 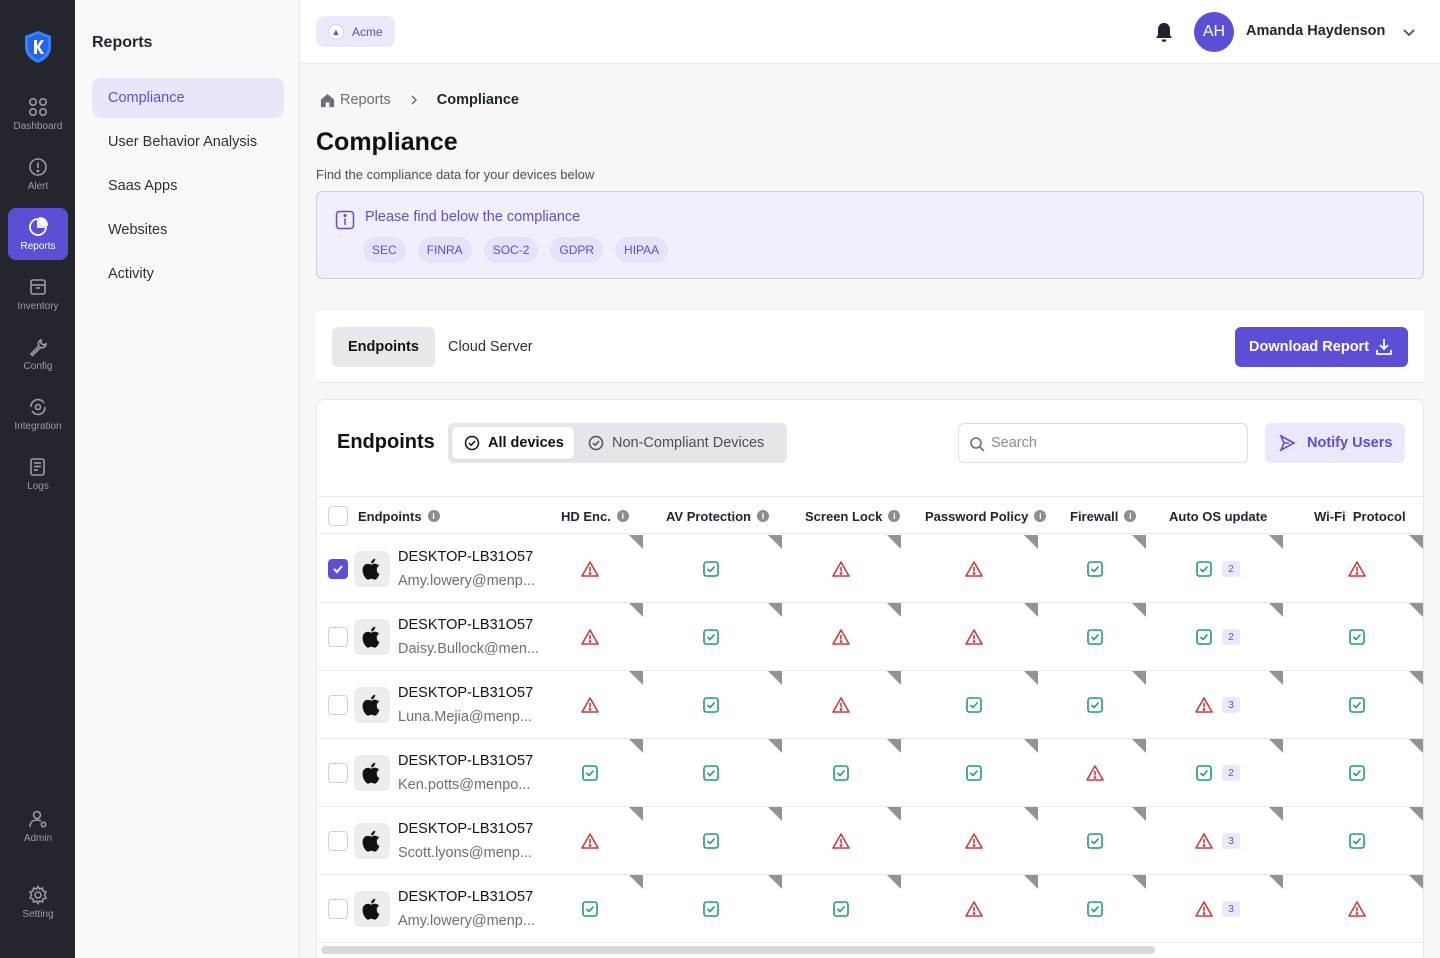 I want to click on sidebar-item-compliance: Compliance, so click(x=188, y=98).